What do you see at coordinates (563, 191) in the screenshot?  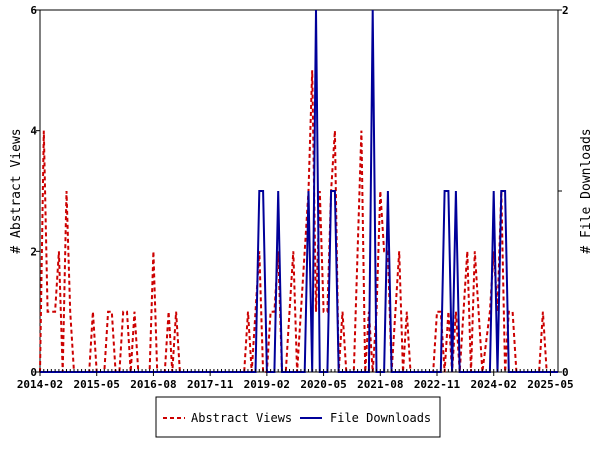 I see `y-right-ticks: 02` at bounding box center [563, 191].